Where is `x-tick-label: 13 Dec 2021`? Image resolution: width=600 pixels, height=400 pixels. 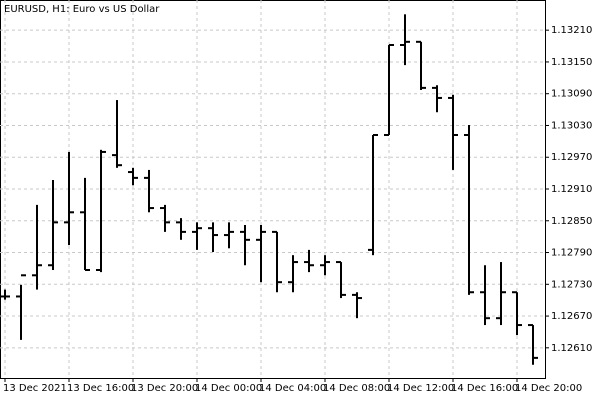
x-tick-label: 13 Dec 2021 is located at coordinates (35, 388).